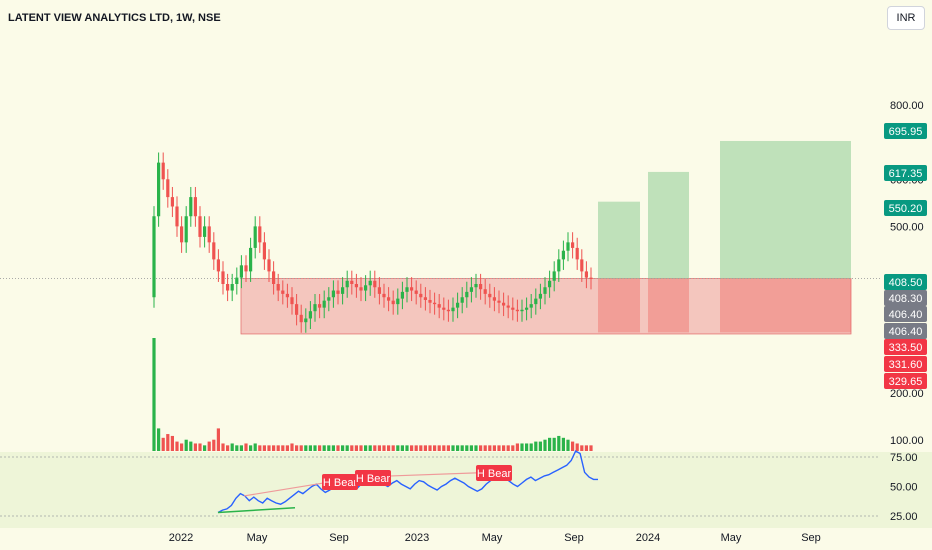 This screenshot has width=932, height=550. What do you see at coordinates (372, 394) in the screenshot?
I see `volume-bars` at bounding box center [372, 394].